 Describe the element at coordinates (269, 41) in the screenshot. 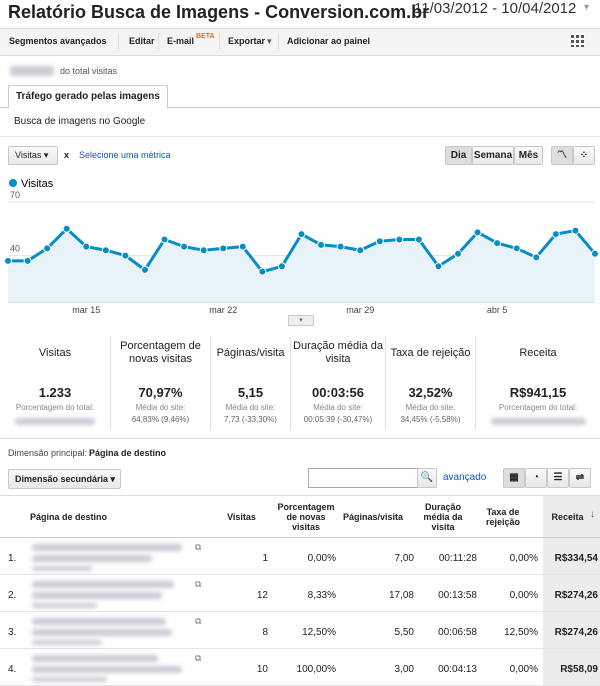

I see `dropdown-arrow: ▾` at that location.